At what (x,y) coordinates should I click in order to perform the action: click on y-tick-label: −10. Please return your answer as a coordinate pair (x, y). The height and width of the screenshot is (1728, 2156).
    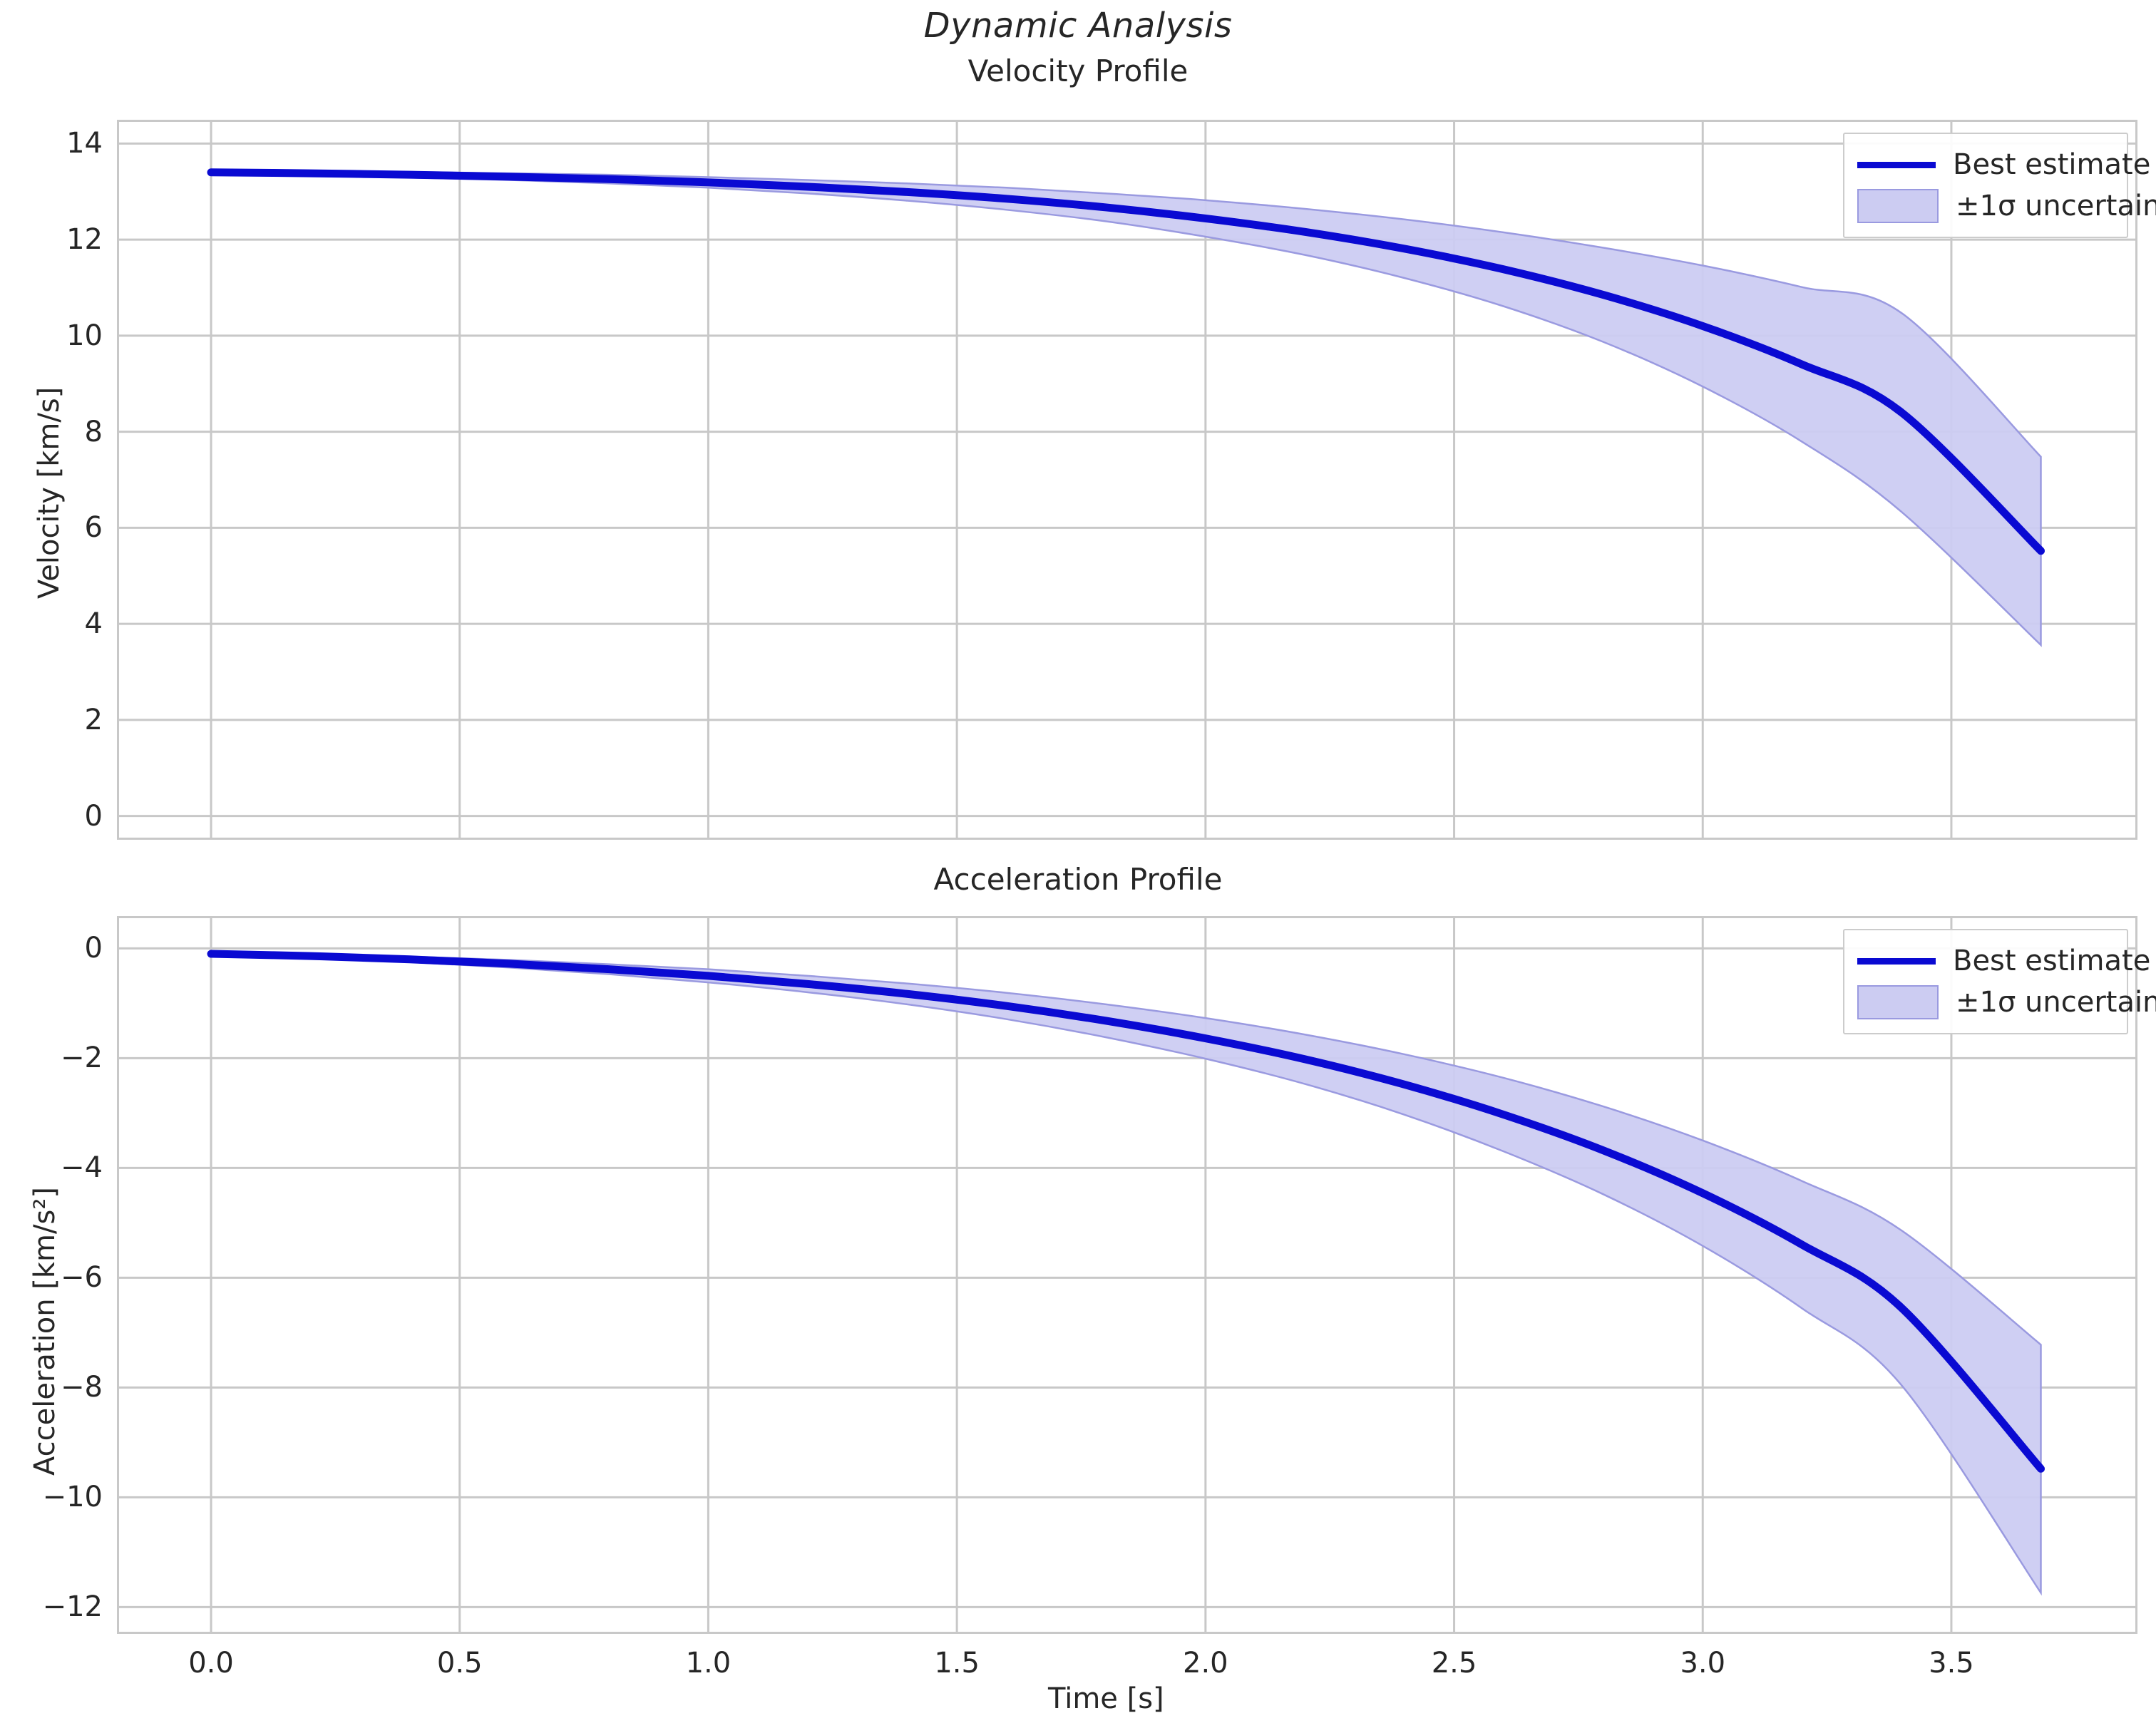
    Looking at the image, I should click on (72, 1497).